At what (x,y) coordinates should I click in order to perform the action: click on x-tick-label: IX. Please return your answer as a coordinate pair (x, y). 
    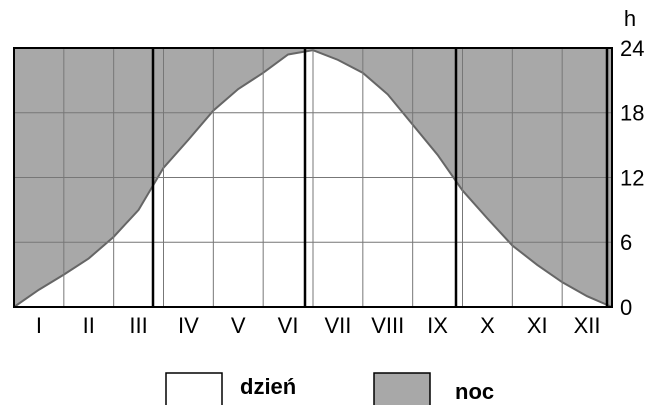
    Looking at the image, I should click on (437, 325).